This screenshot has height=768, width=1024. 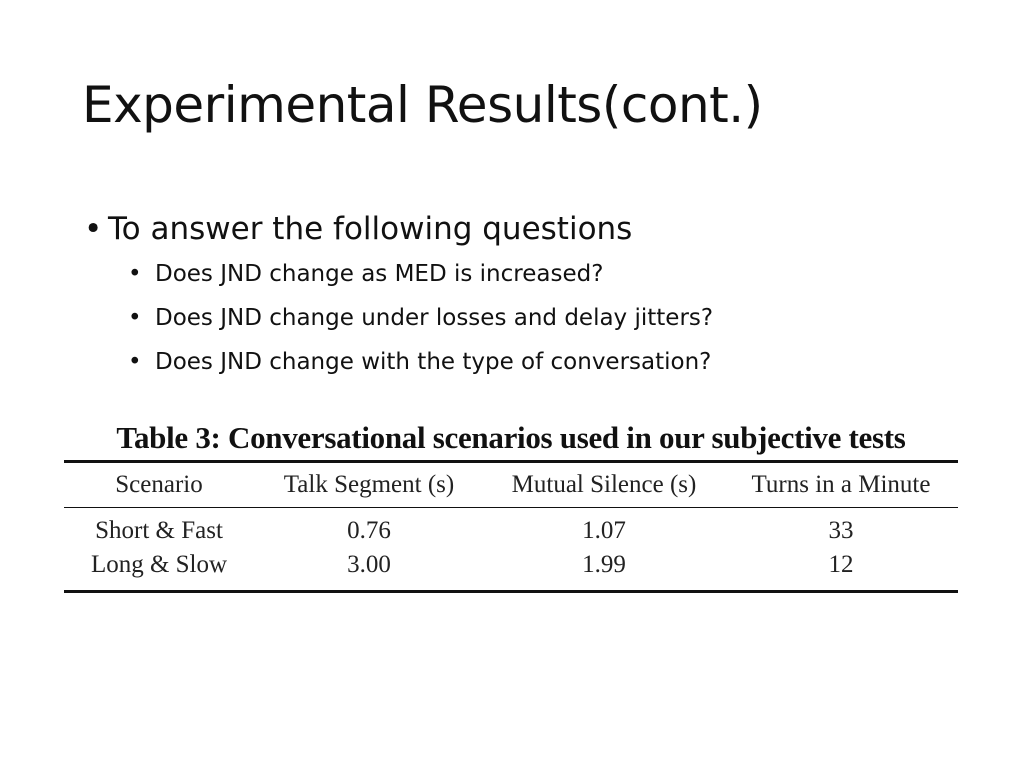 What do you see at coordinates (159, 484) in the screenshot?
I see `header-scenario: Scenario` at bounding box center [159, 484].